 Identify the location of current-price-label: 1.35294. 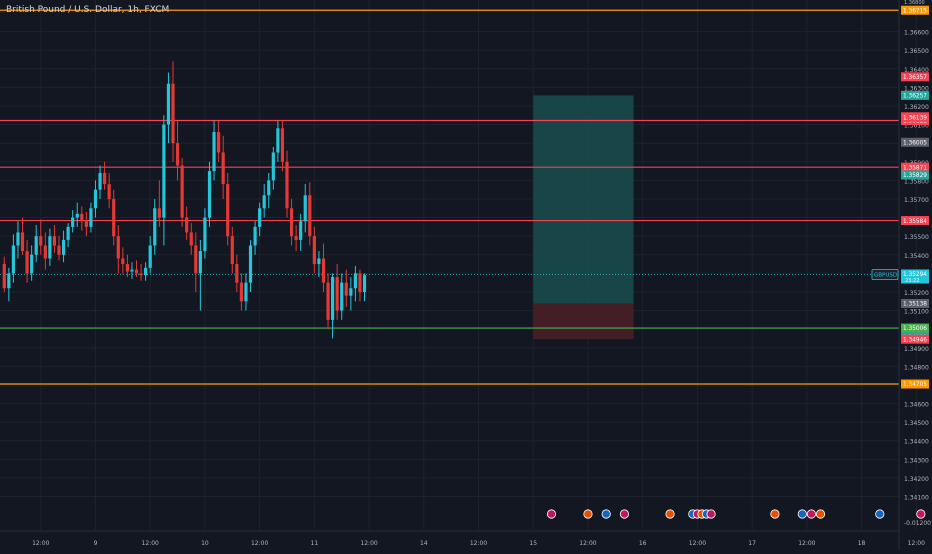
(915, 275).